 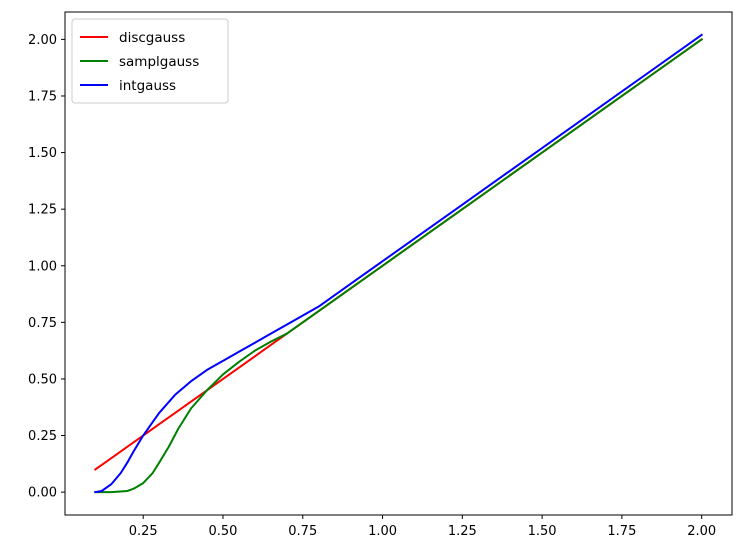 I want to click on x-tick-label: 1.25, so click(x=462, y=531).